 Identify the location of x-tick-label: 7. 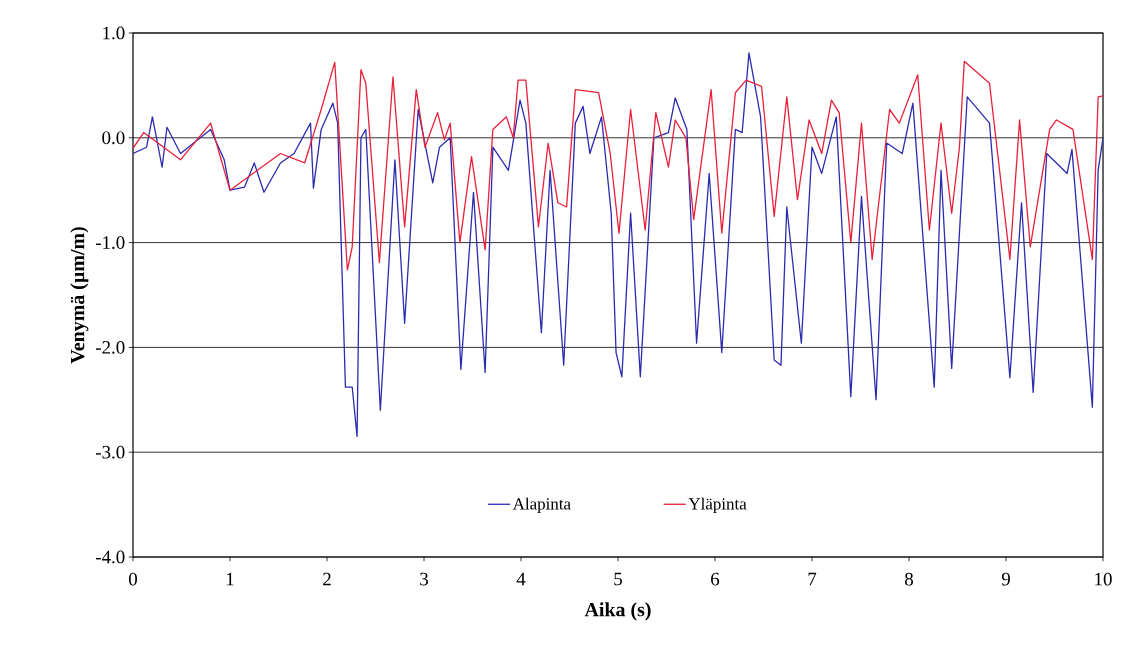
(812, 579).